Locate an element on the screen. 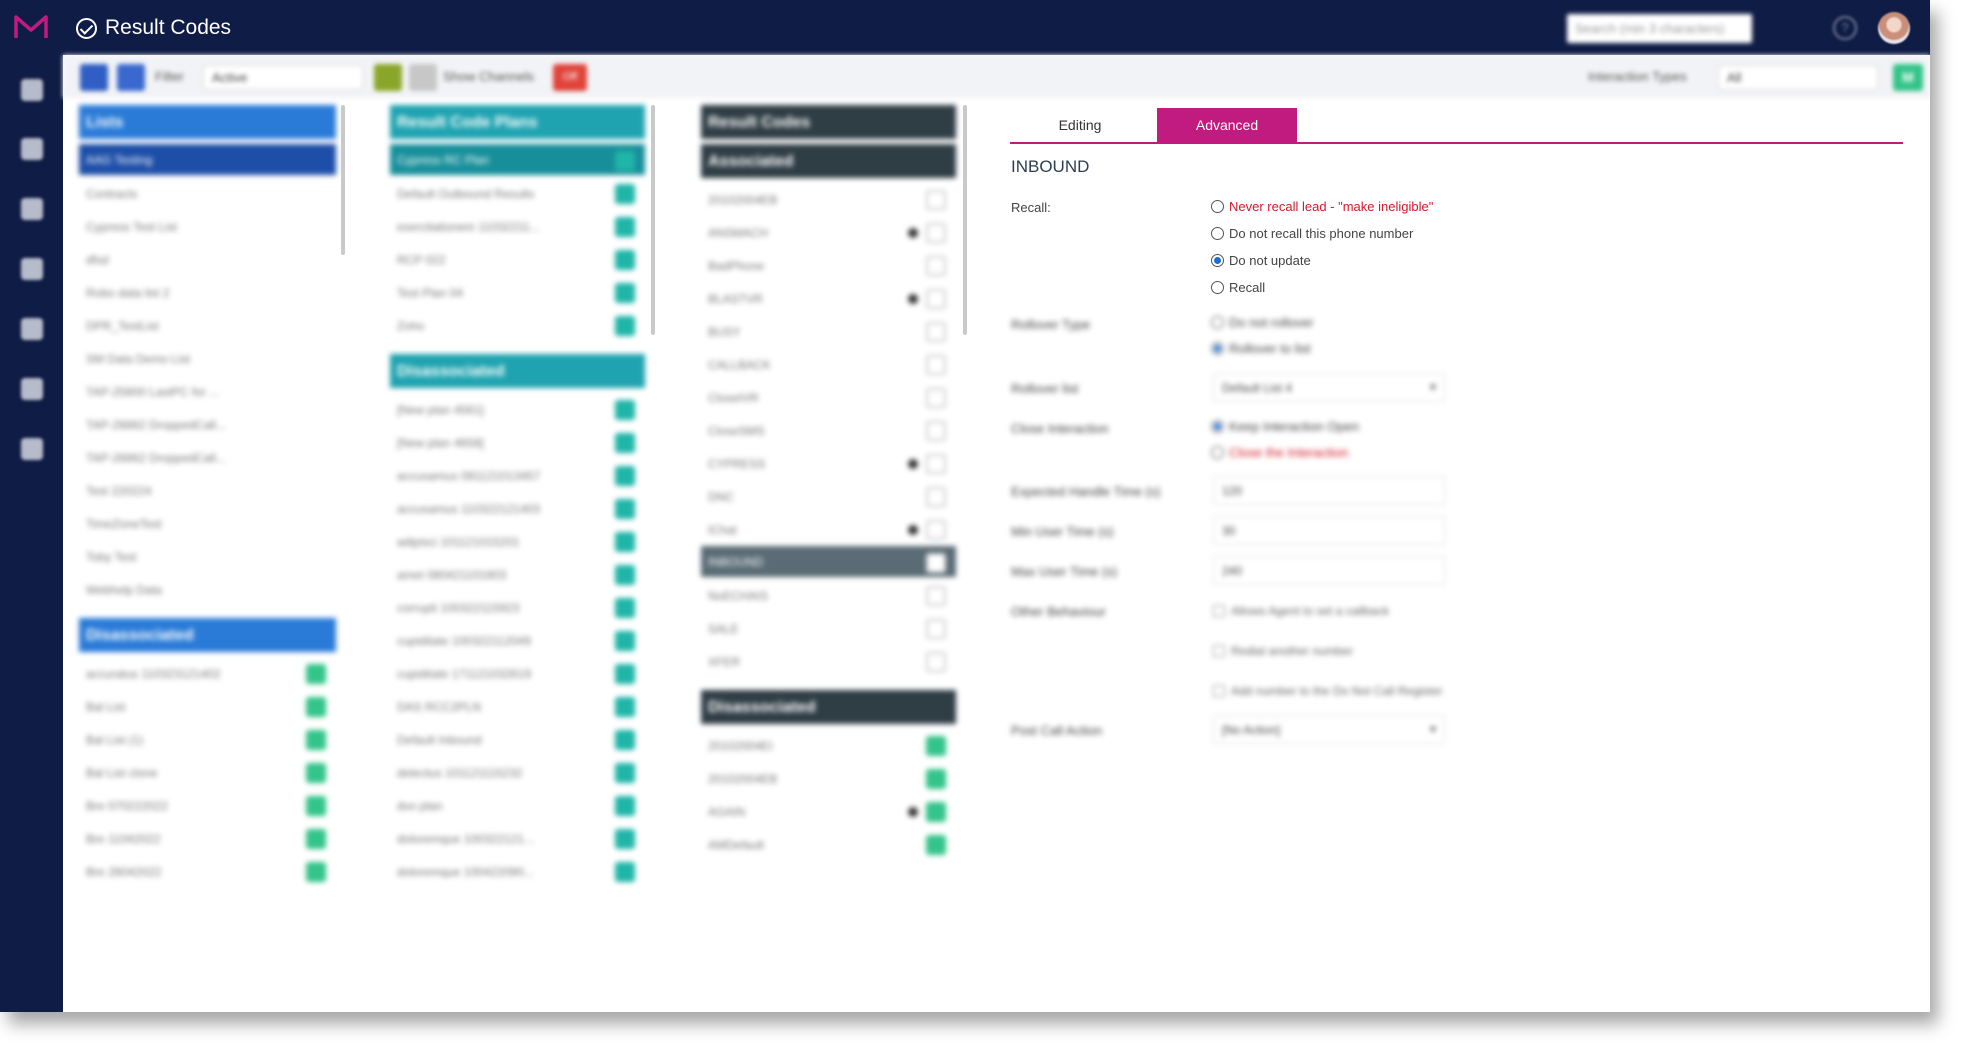 The height and width of the screenshot is (1059, 1970). dashboard-icon is located at coordinates (32, 209).